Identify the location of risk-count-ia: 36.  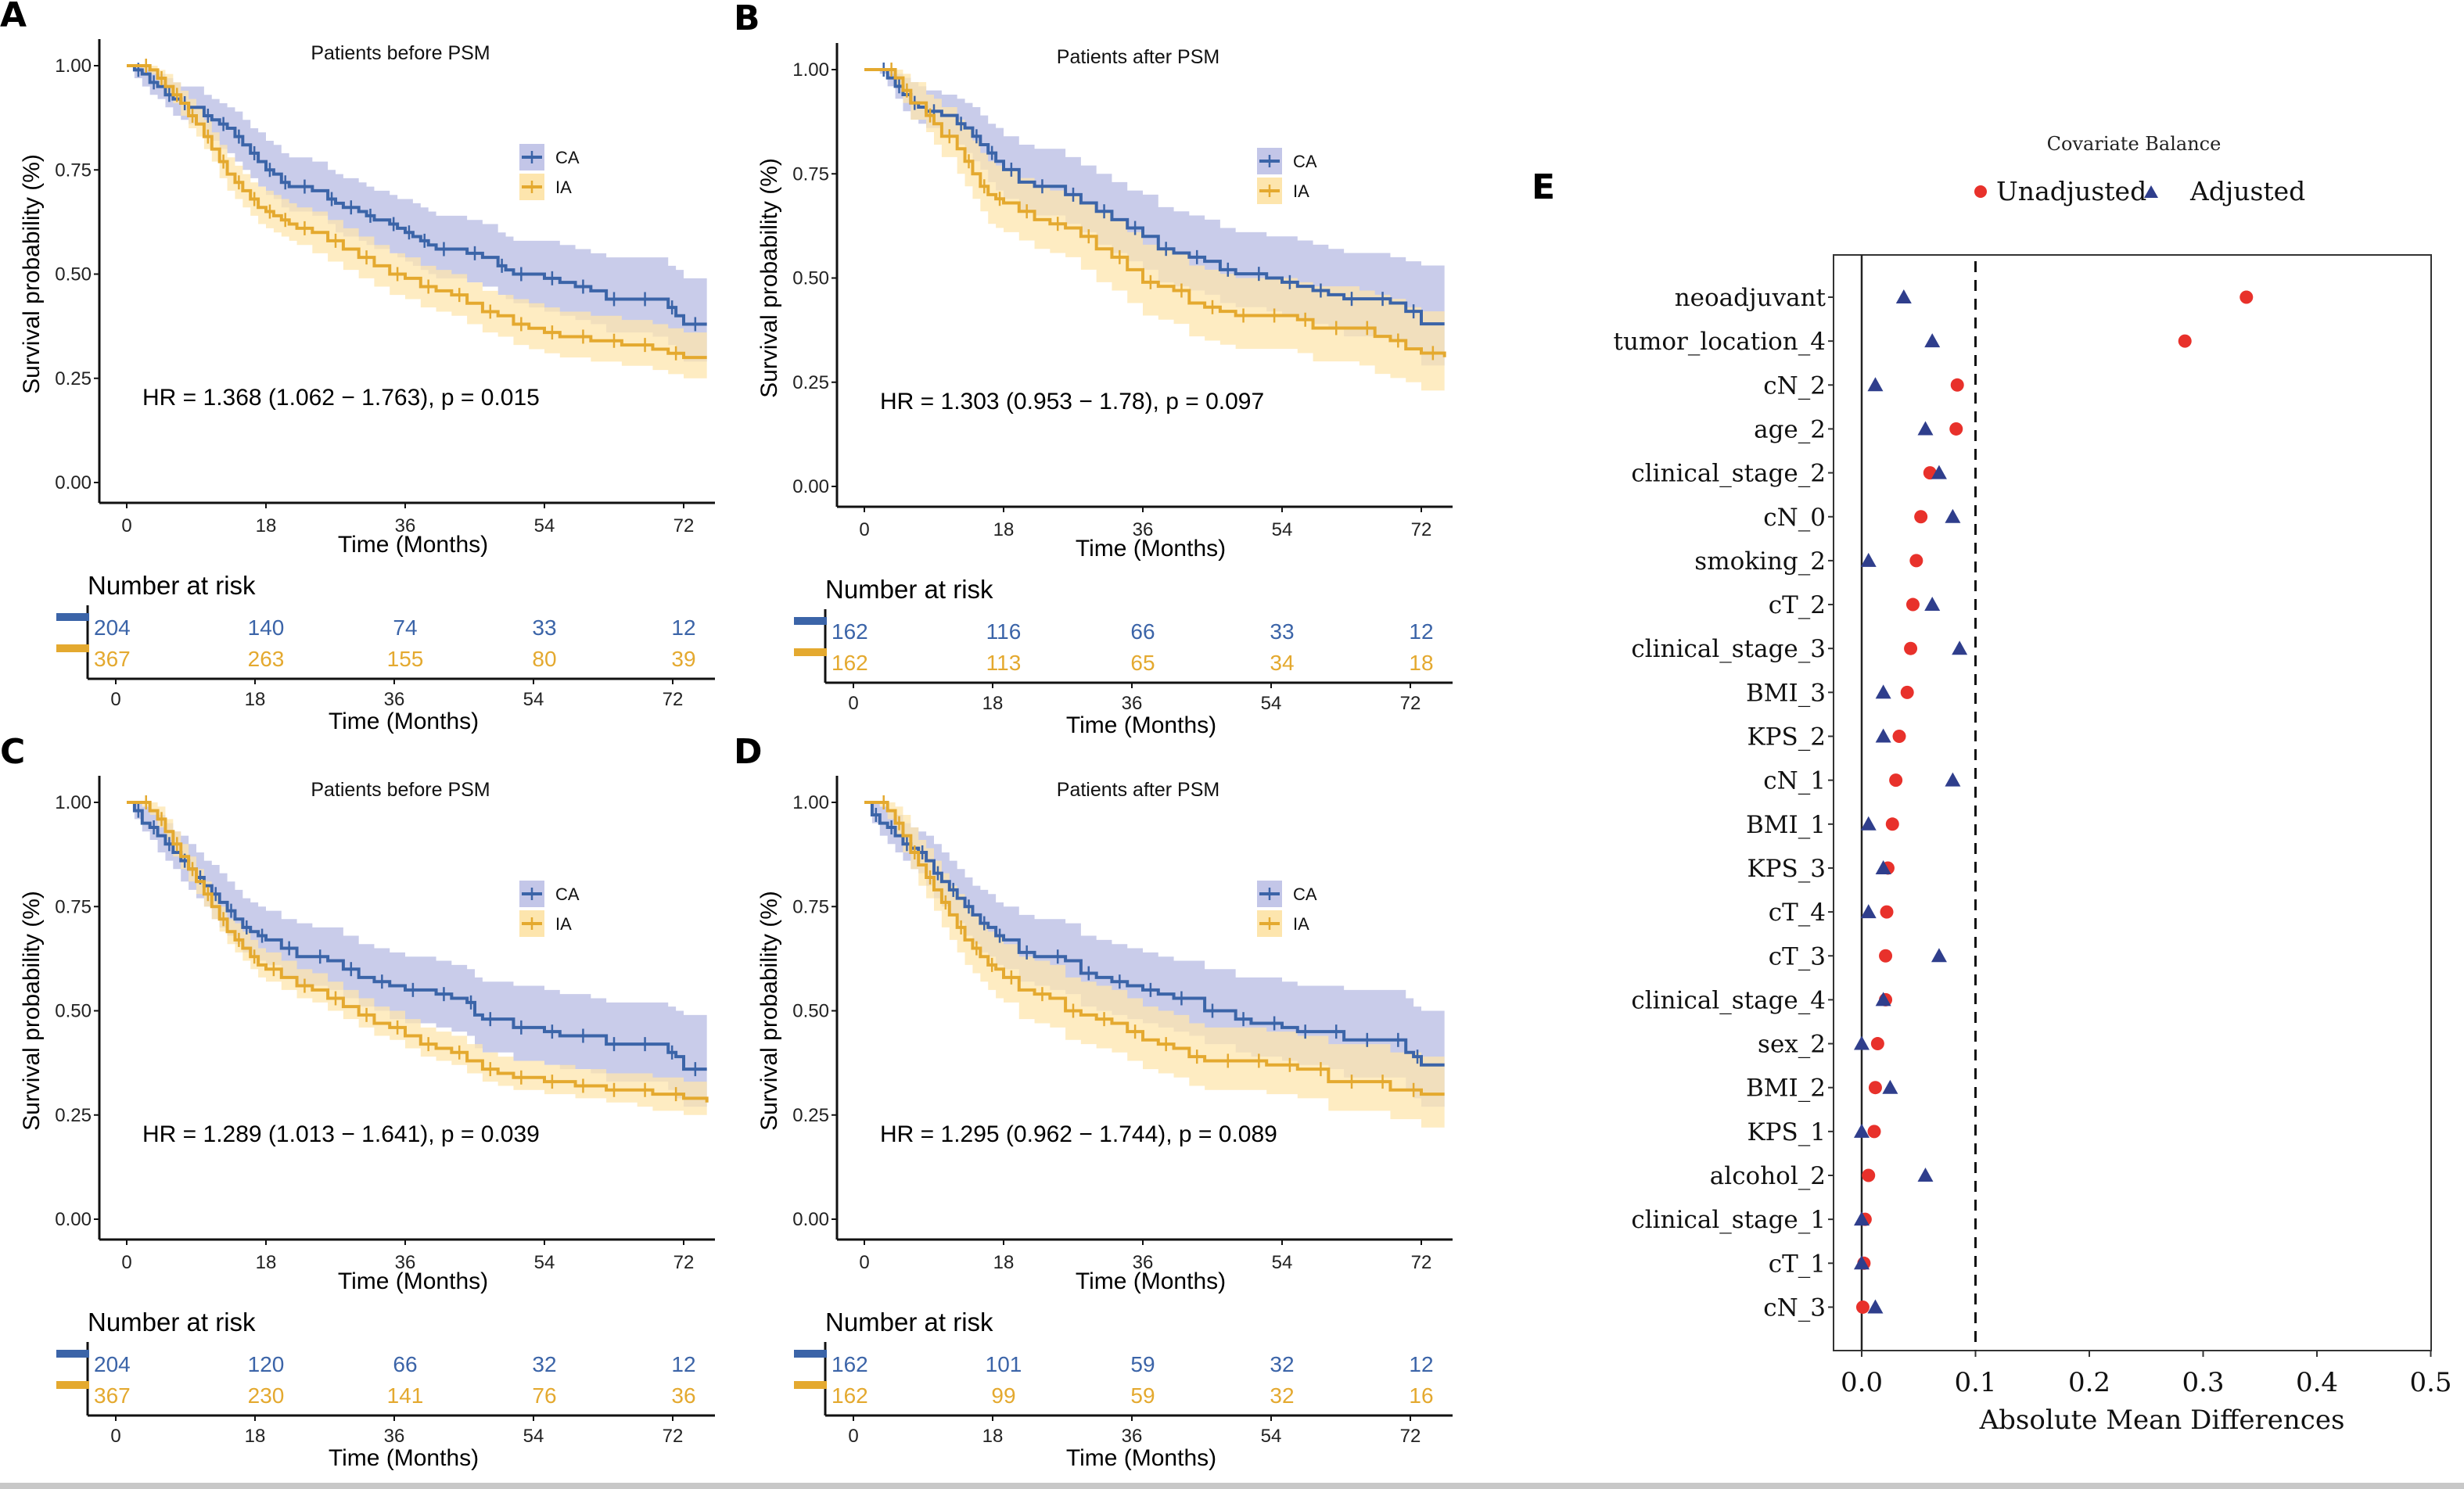
(683, 1395).